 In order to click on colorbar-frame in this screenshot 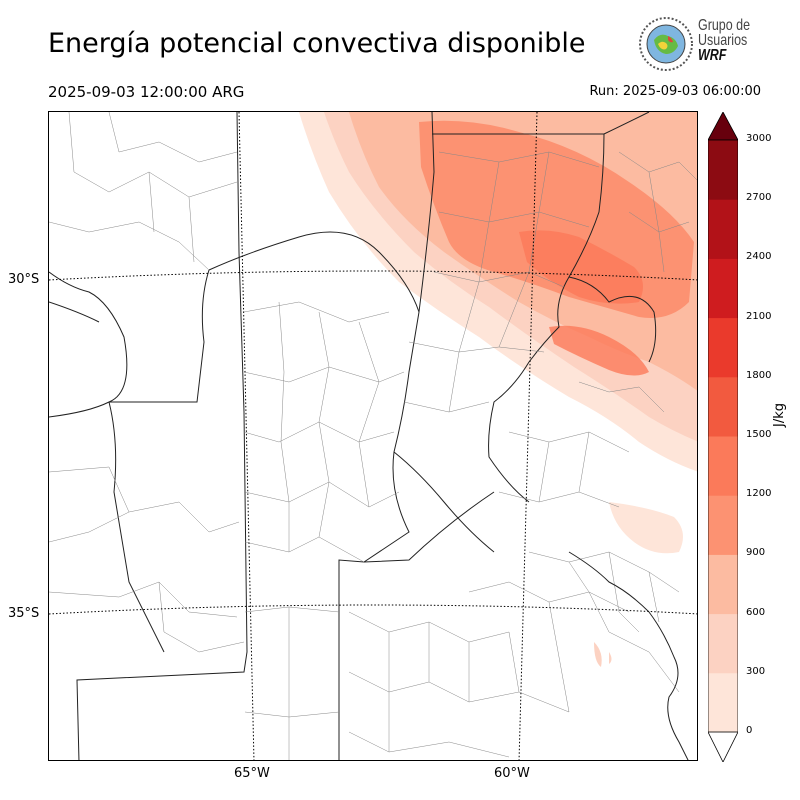, I will do `click(723, 436)`.